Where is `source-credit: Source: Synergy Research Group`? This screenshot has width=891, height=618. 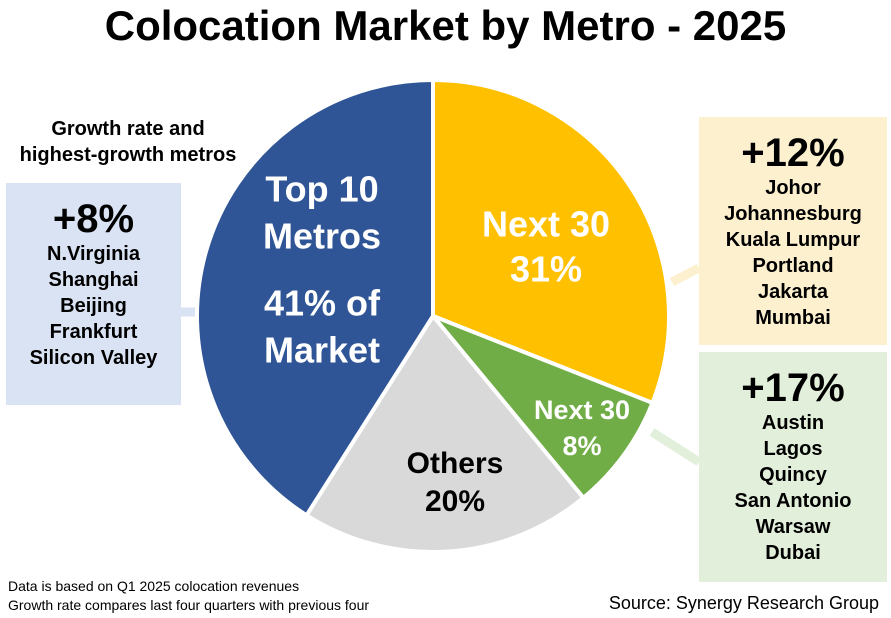 source-credit: Source: Synergy Research Group is located at coordinates (743, 603).